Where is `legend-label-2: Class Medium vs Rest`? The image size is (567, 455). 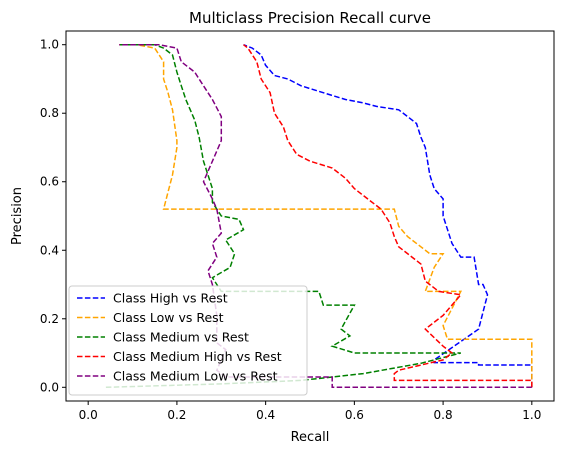 legend-label-2: Class Medium vs Rest is located at coordinates (181, 337).